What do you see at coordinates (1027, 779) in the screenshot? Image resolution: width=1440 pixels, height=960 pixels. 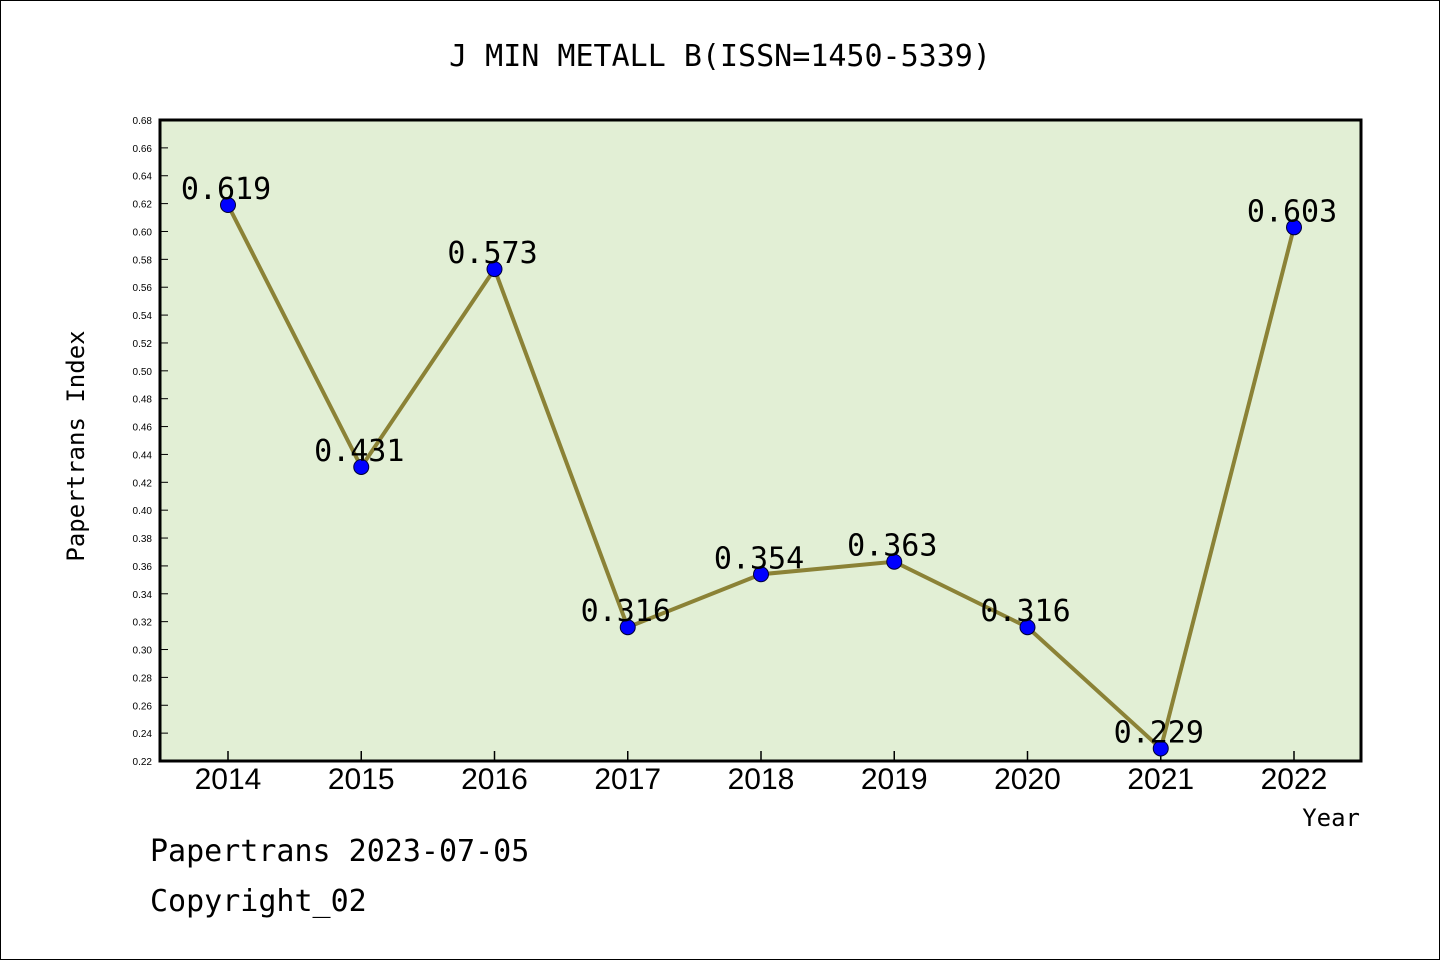 I see `x-tick-label: 2020` at bounding box center [1027, 779].